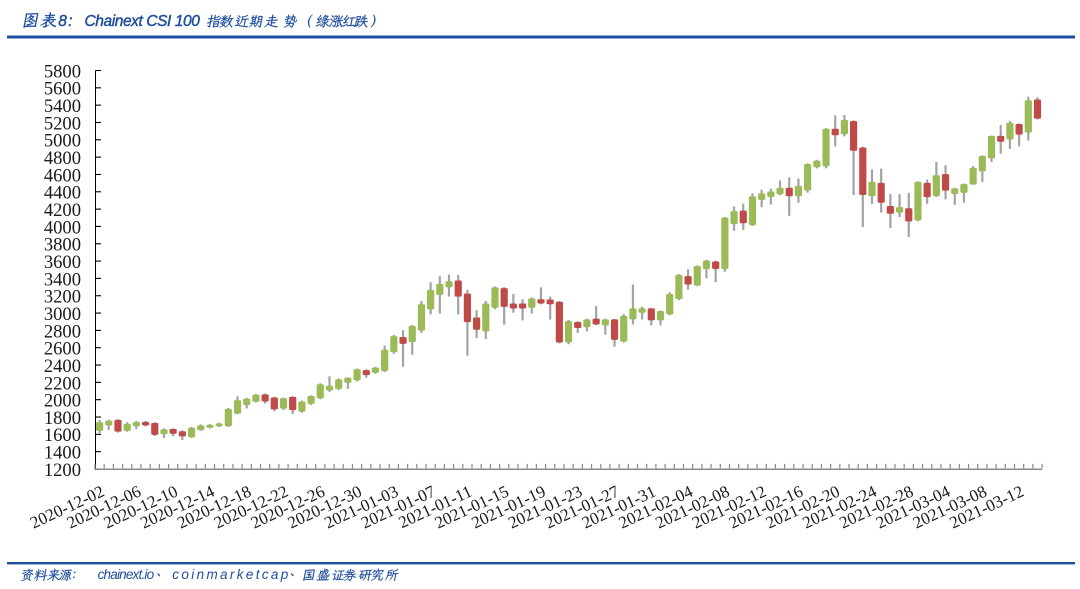 The image size is (1080, 589). Describe the element at coordinates (65, 21) in the screenshot. I see `svg-text: 8:` at that location.